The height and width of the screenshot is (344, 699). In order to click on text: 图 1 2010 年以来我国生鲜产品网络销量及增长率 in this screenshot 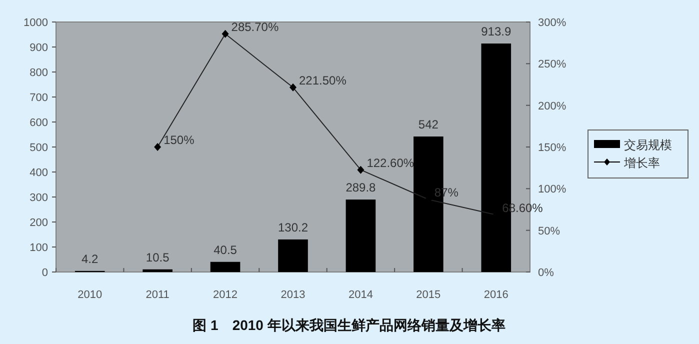, I will do `click(349, 325)`.